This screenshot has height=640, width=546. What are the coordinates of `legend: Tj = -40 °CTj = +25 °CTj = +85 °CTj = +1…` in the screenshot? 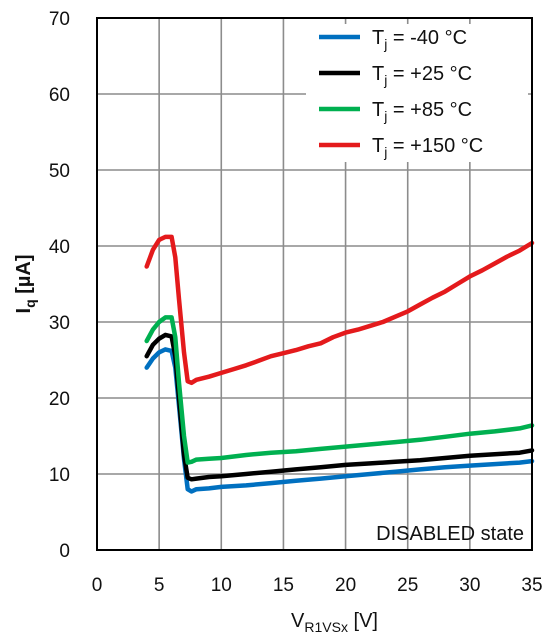 It's located at (417, 93).